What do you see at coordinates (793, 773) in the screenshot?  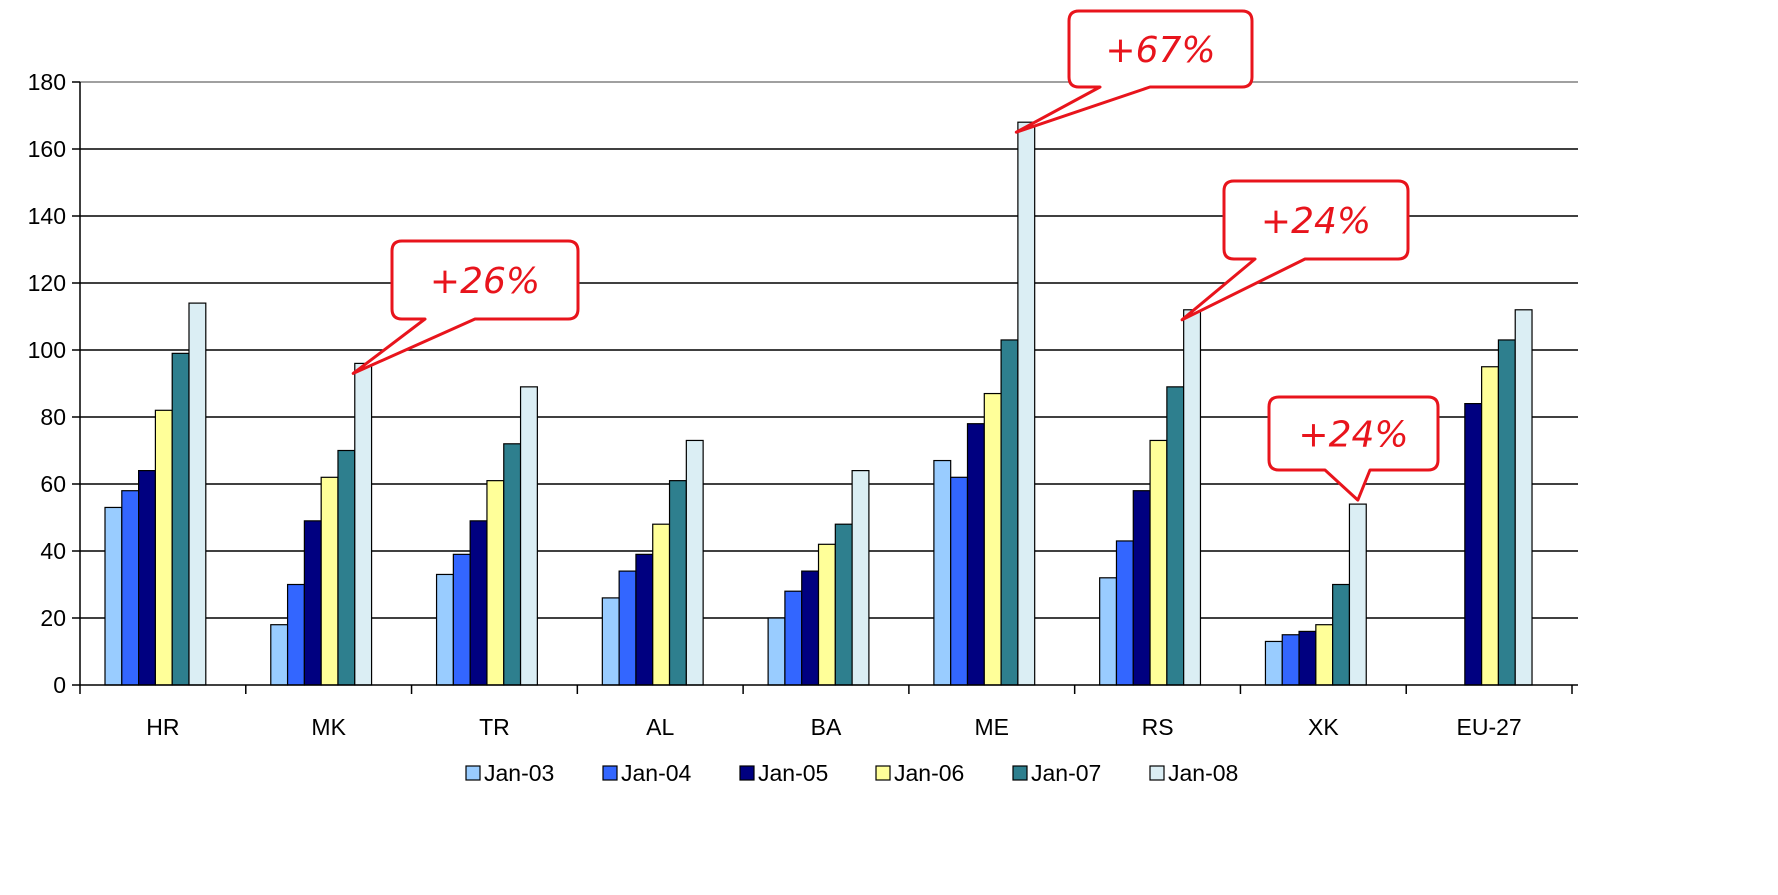 I see `legend-label-jan-05: Jan-05` at bounding box center [793, 773].